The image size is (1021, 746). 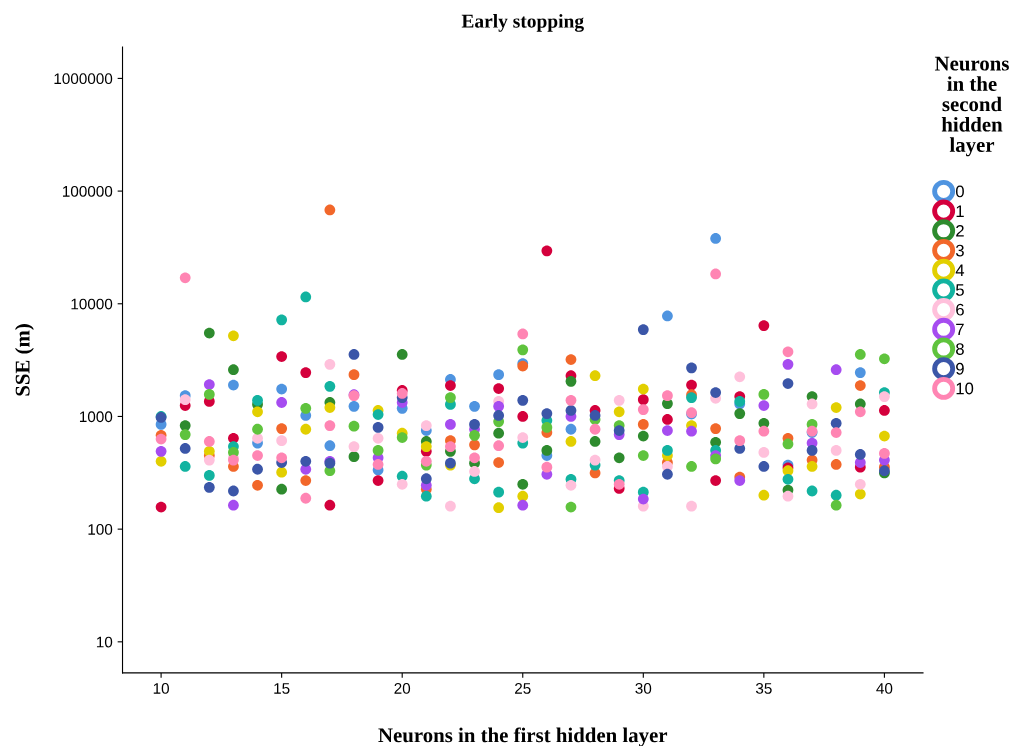 I want to click on legend-label: 5, so click(x=959, y=290).